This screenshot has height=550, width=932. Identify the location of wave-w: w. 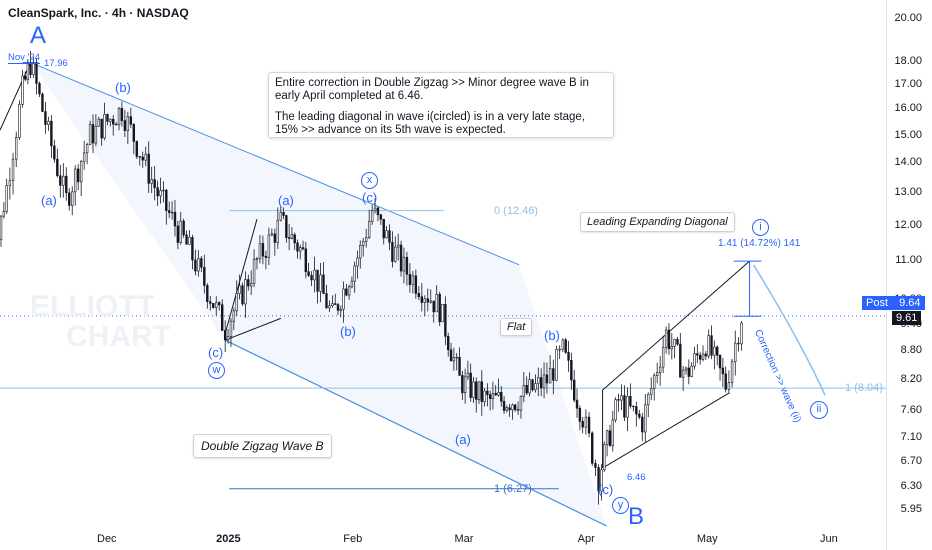
(216, 370).